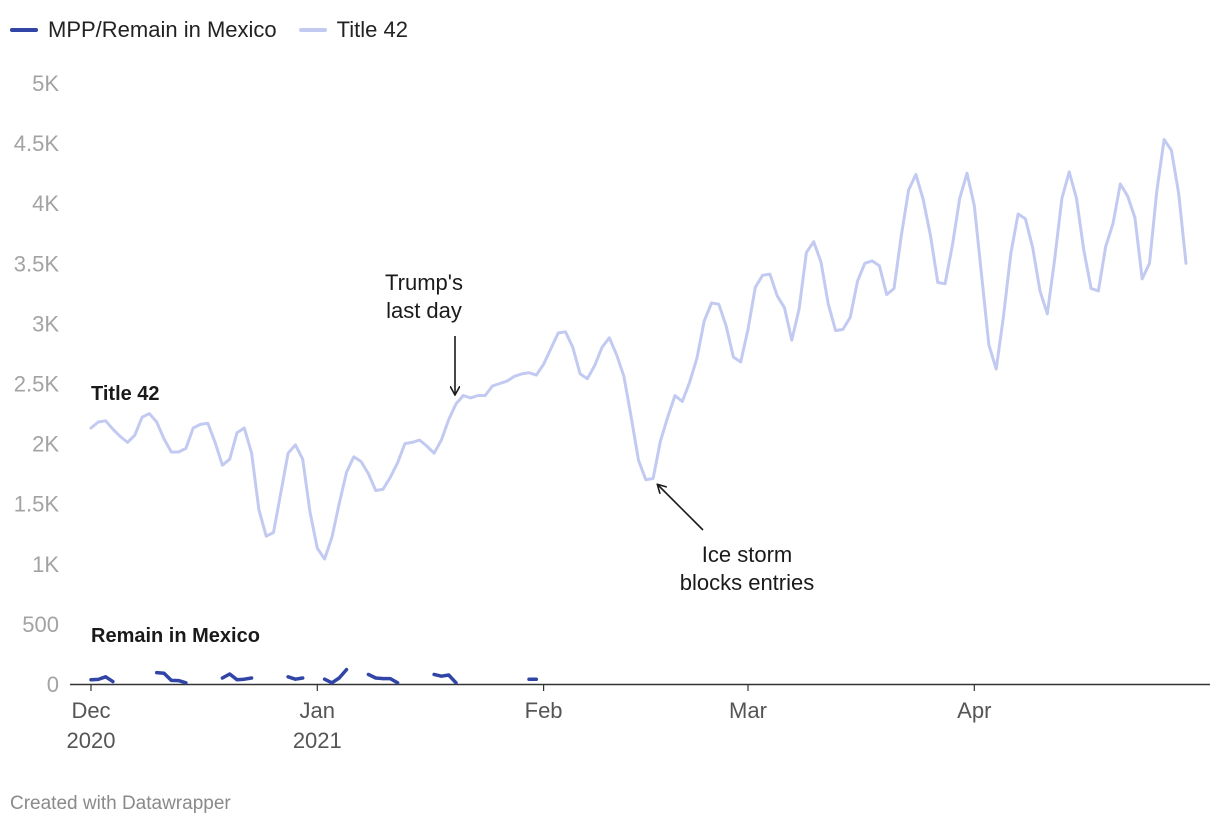 This screenshot has height=830, width=1220. I want to click on legend-item-mpp: MPP/Remain in Mexico, so click(143, 30).